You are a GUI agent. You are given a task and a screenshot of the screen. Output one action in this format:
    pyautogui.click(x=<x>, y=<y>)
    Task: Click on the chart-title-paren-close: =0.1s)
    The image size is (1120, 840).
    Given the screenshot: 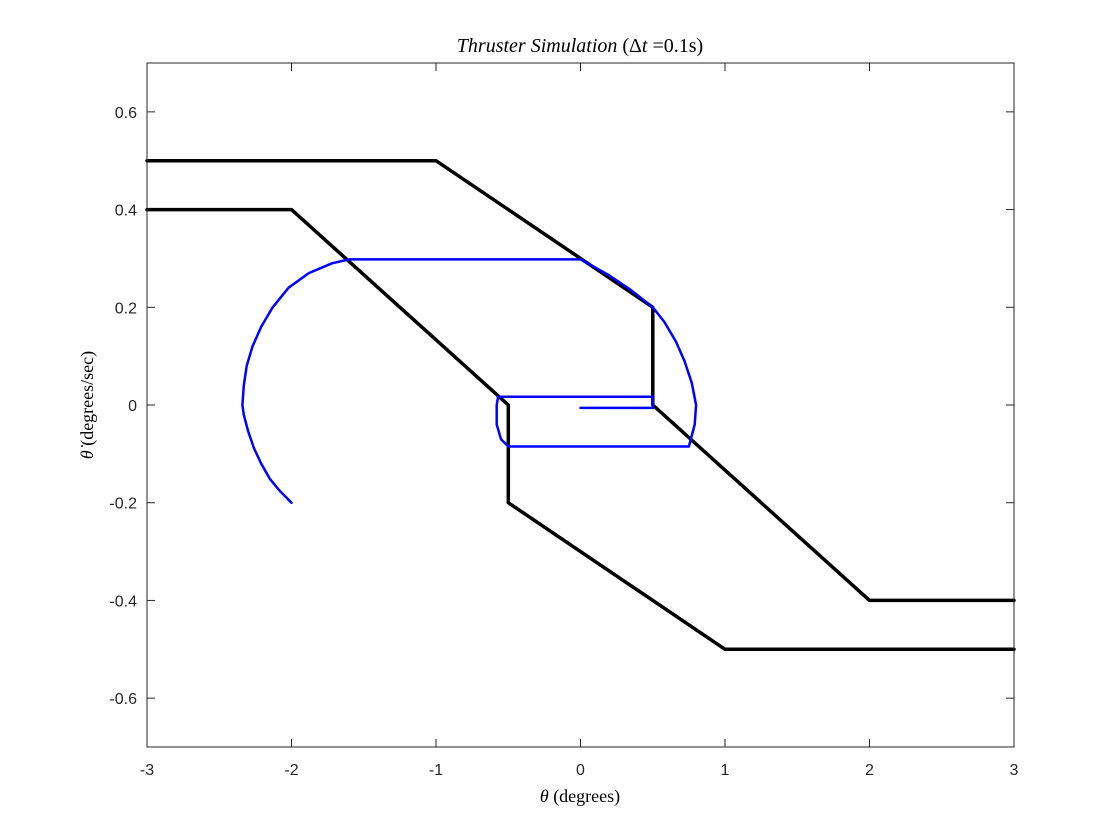 What is the action you would take?
    pyautogui.click(x=675, y=46)
    